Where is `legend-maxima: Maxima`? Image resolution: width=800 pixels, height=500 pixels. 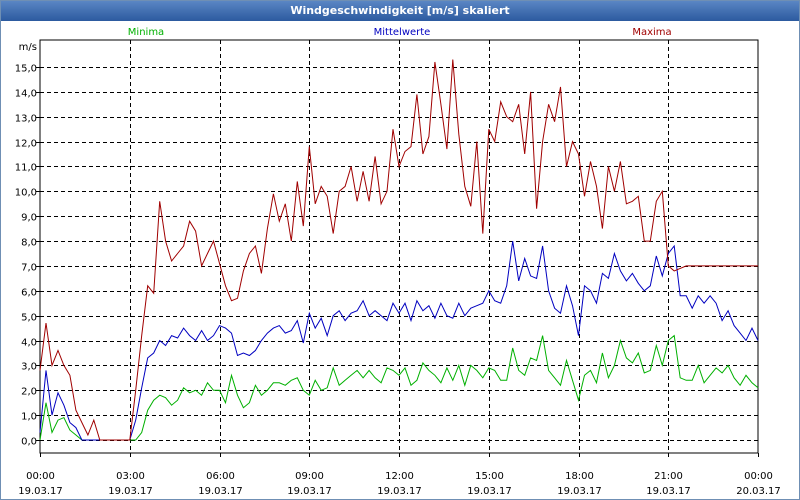 legend-maxima: Maxima is located at coordinates (651, 32).